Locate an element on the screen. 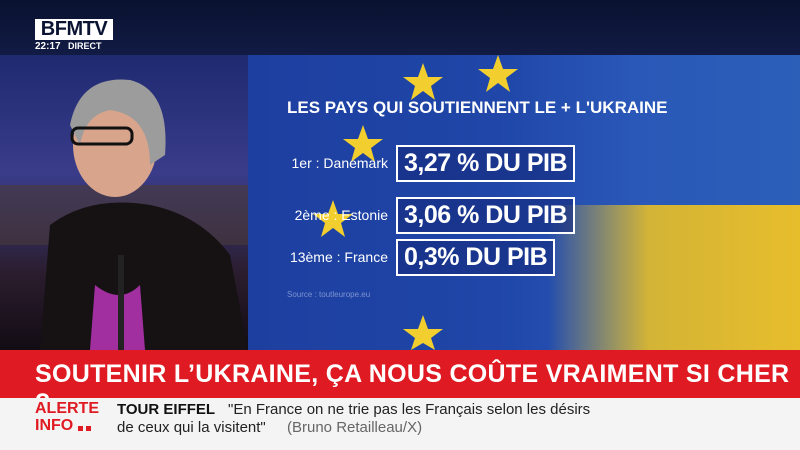 The width and height of the screenshot is (800, 450). headline-banner is located at coordinates (400, 374).